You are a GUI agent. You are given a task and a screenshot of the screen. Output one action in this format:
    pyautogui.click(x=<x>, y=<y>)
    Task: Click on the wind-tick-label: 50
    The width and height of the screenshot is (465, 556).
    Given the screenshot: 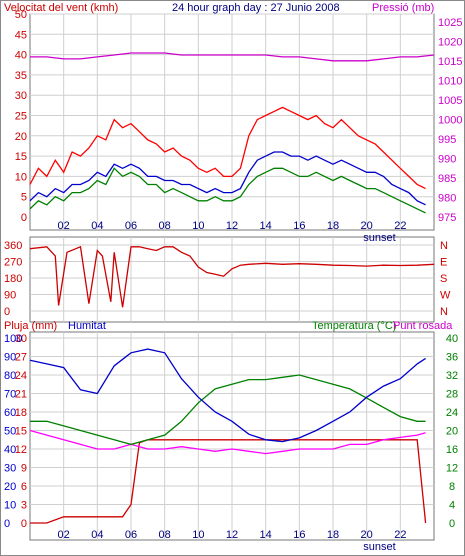 What is the action you would take?
    pyautogui.click(x=21, y=15)
    